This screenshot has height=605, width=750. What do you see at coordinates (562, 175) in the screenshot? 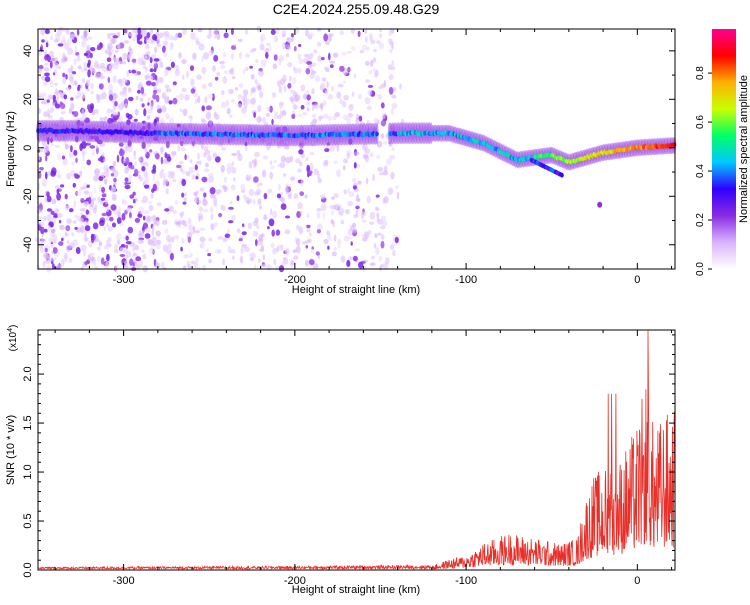
I see `spectrogram-ridge-cell` at bounding box center [562, 175].